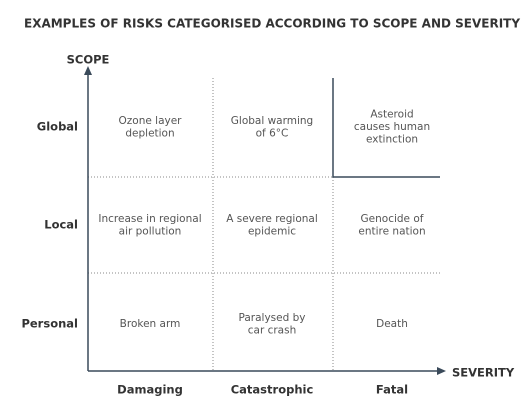 The image size is (528, 416). Describe the element at coordinates (441, 371) in the screenshot. I see `x-axis-arrow` at that location.